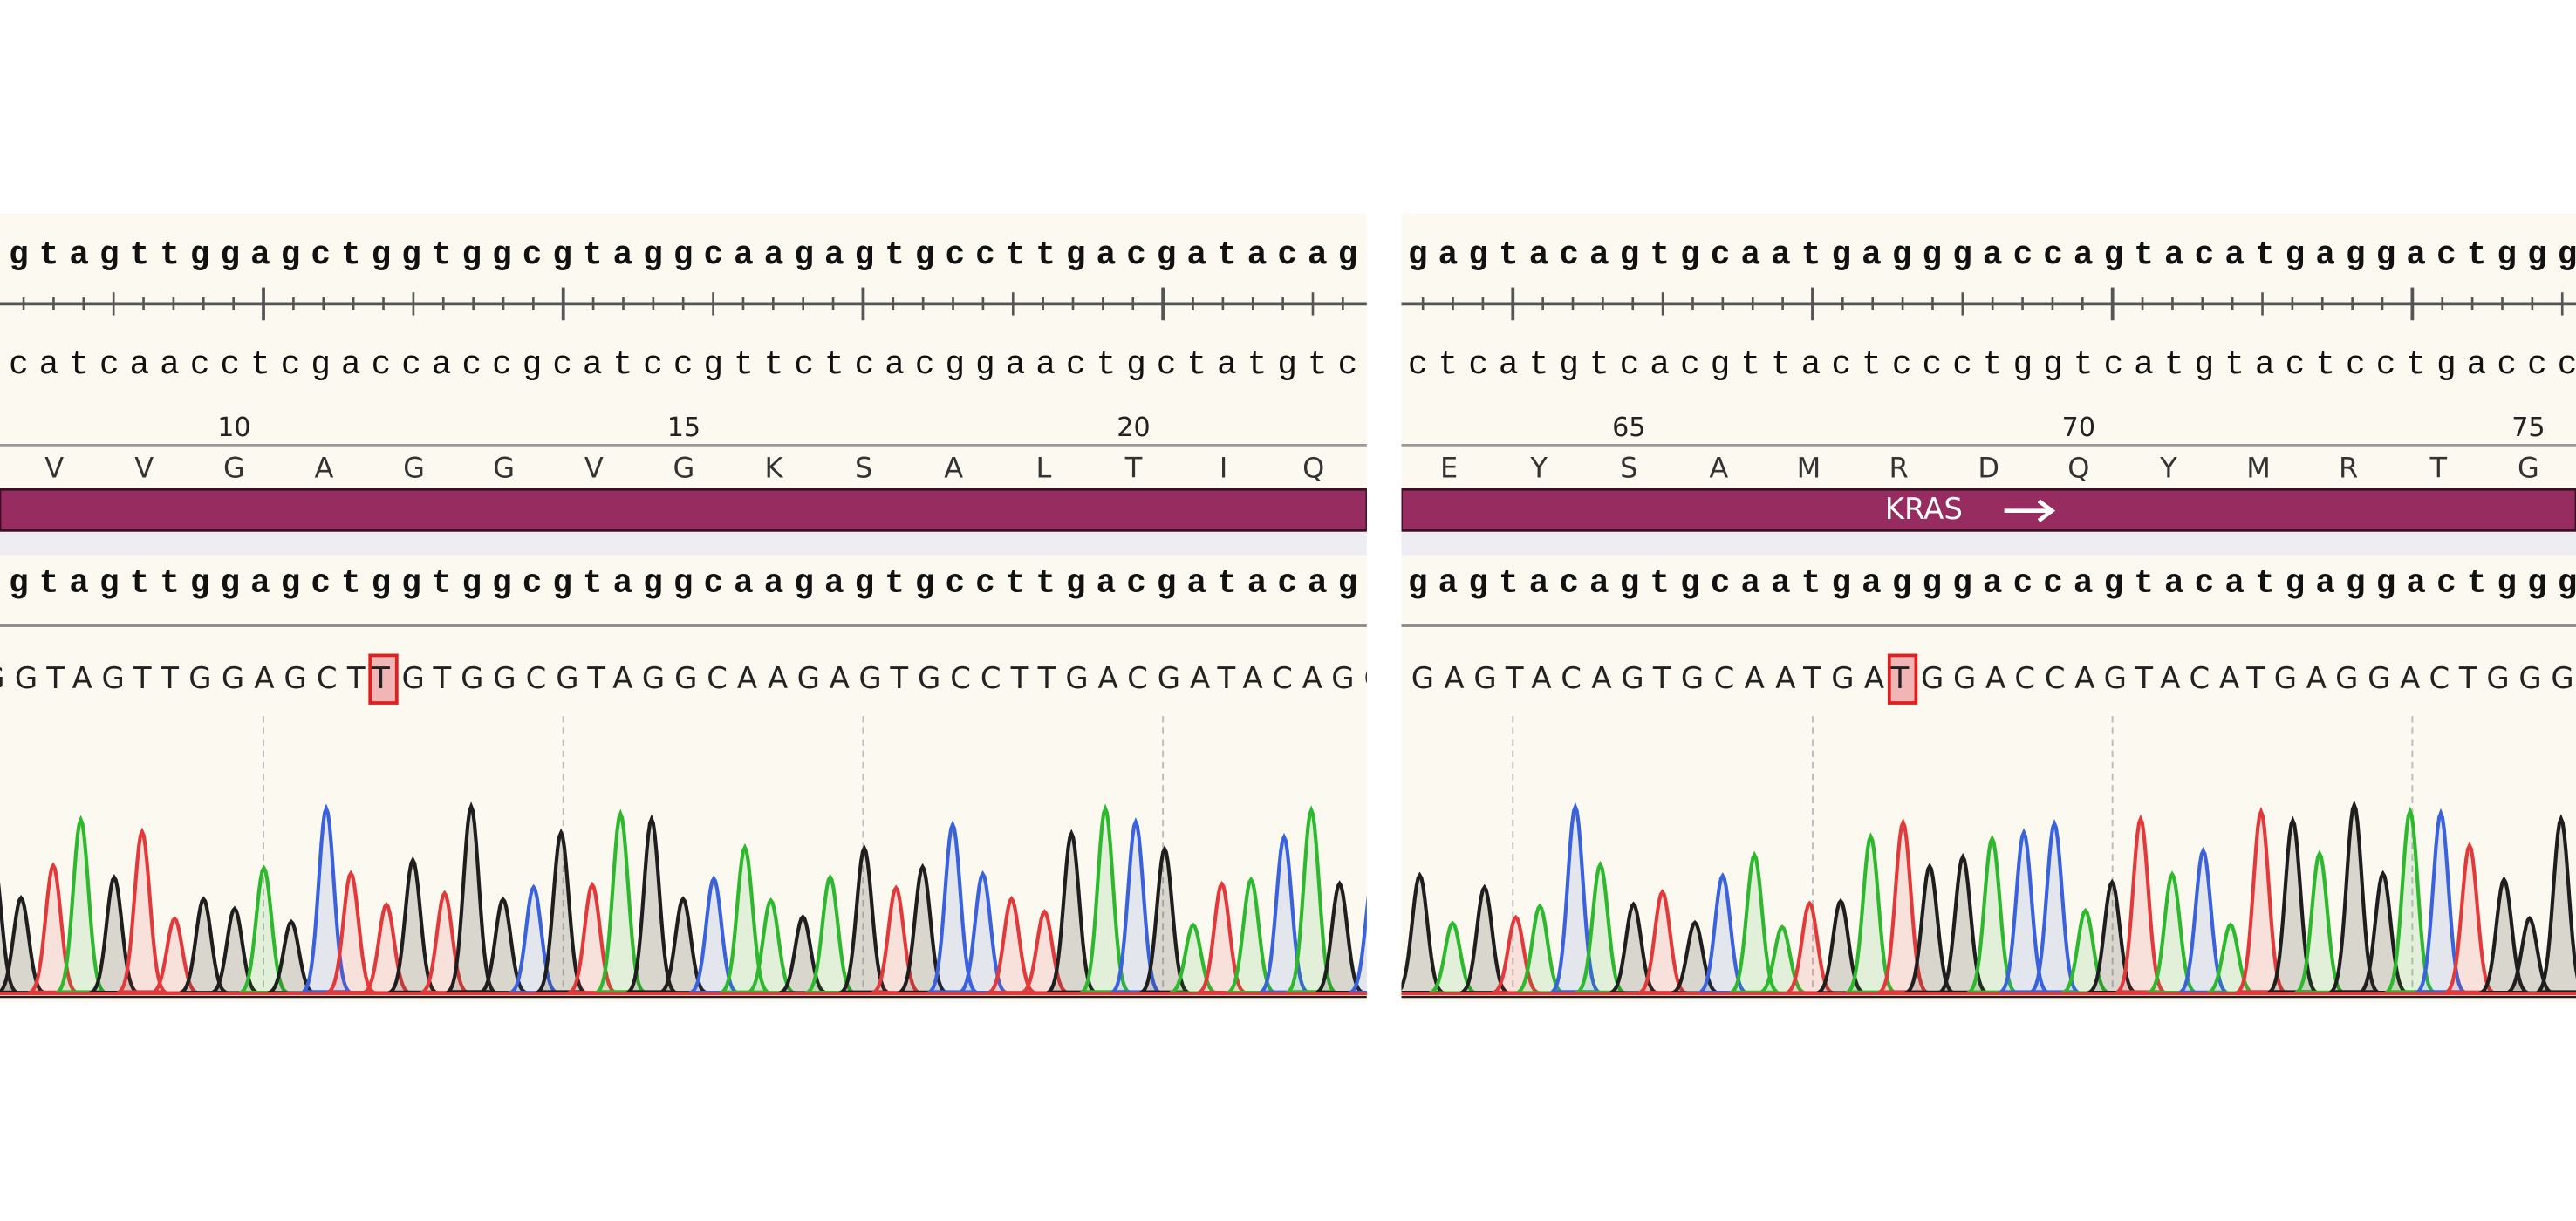  I want to click on amino-acid: D, so click(1988, 468).